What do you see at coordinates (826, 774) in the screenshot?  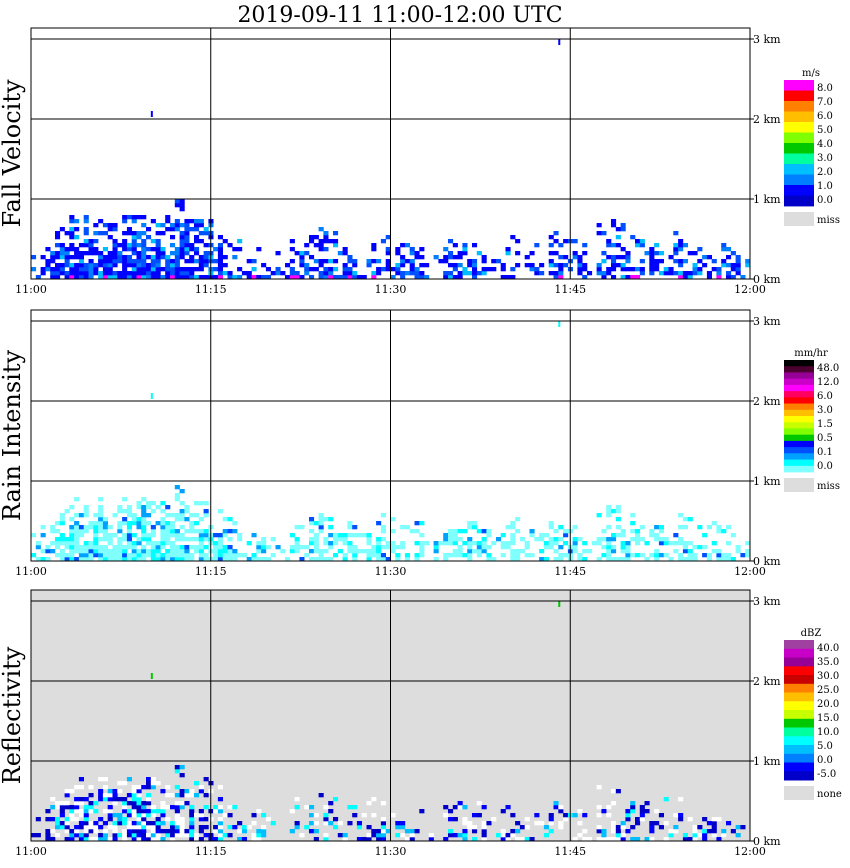 I see `legend-level: -5.0` at bounding box center [826, 774].